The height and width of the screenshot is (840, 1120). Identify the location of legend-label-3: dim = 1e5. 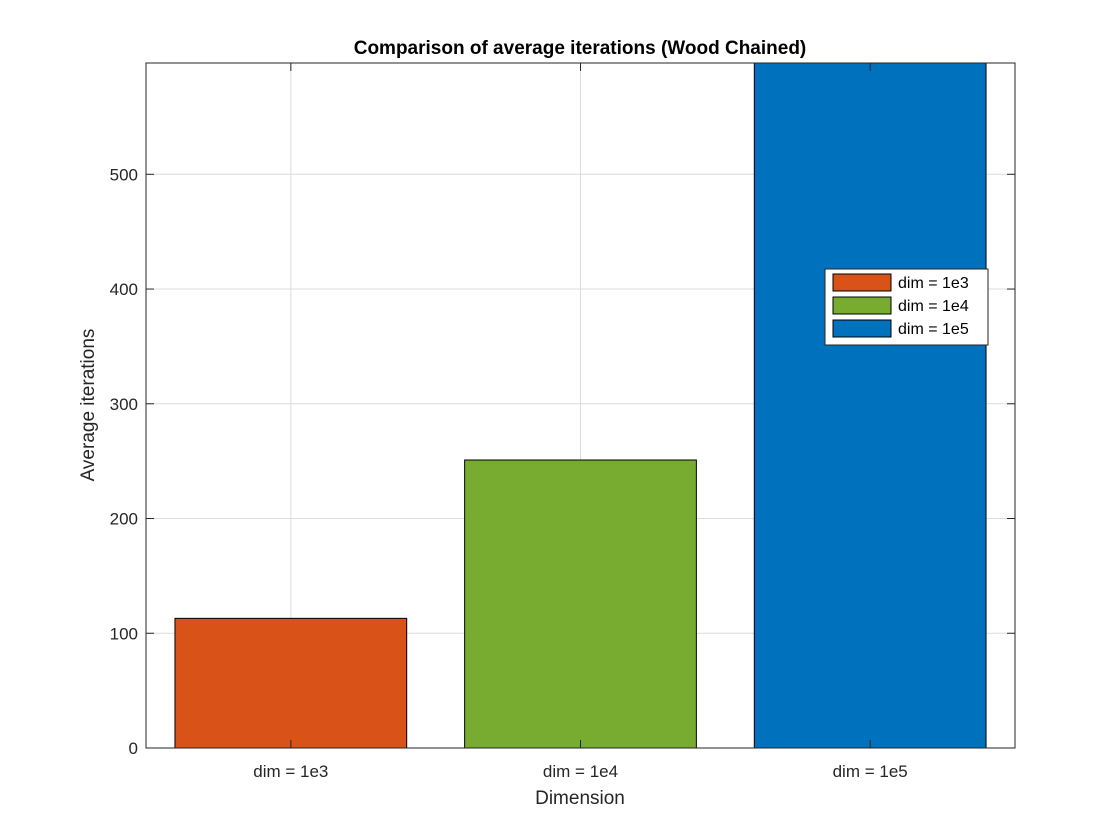
(933, 329).